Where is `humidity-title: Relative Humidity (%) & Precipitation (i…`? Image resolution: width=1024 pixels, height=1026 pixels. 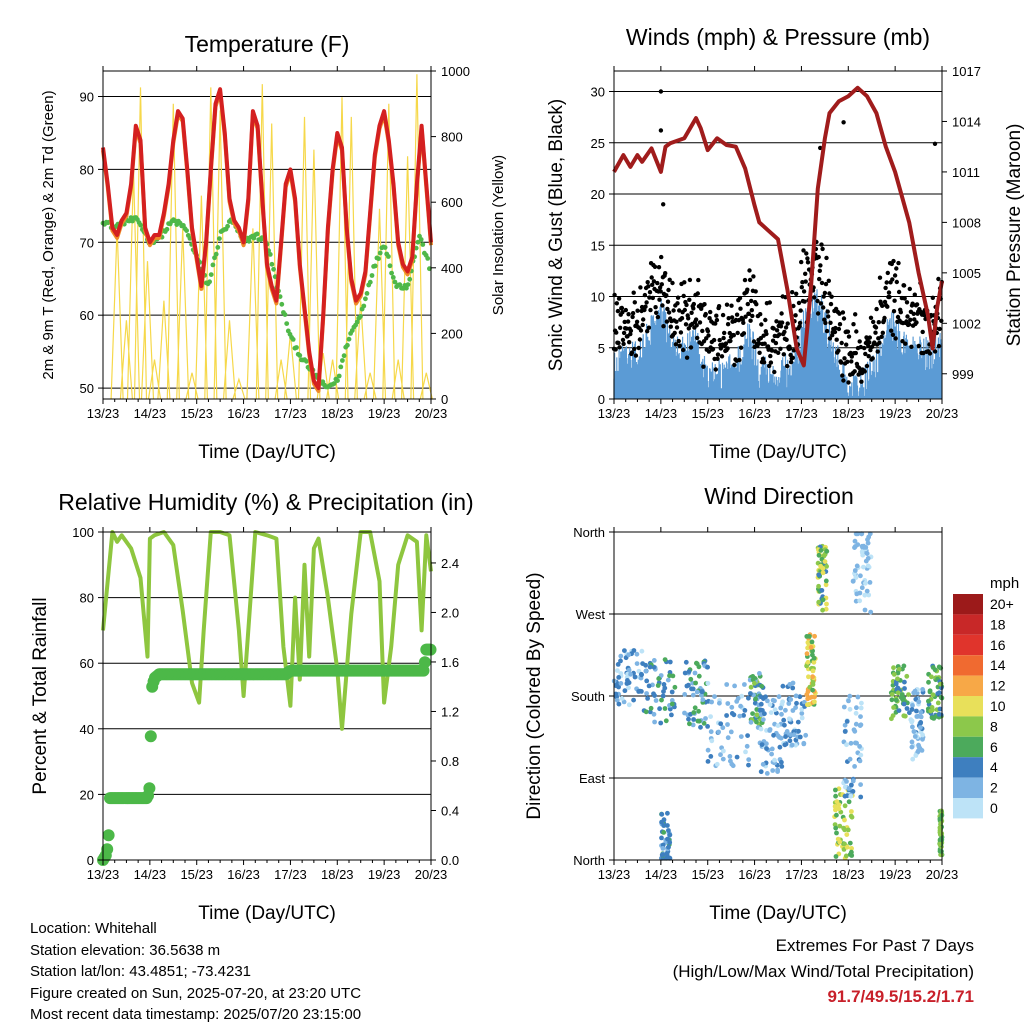 humidity-title: Relative Humidity (%) & Precipitation (i… is located at coordinates (265, 502).